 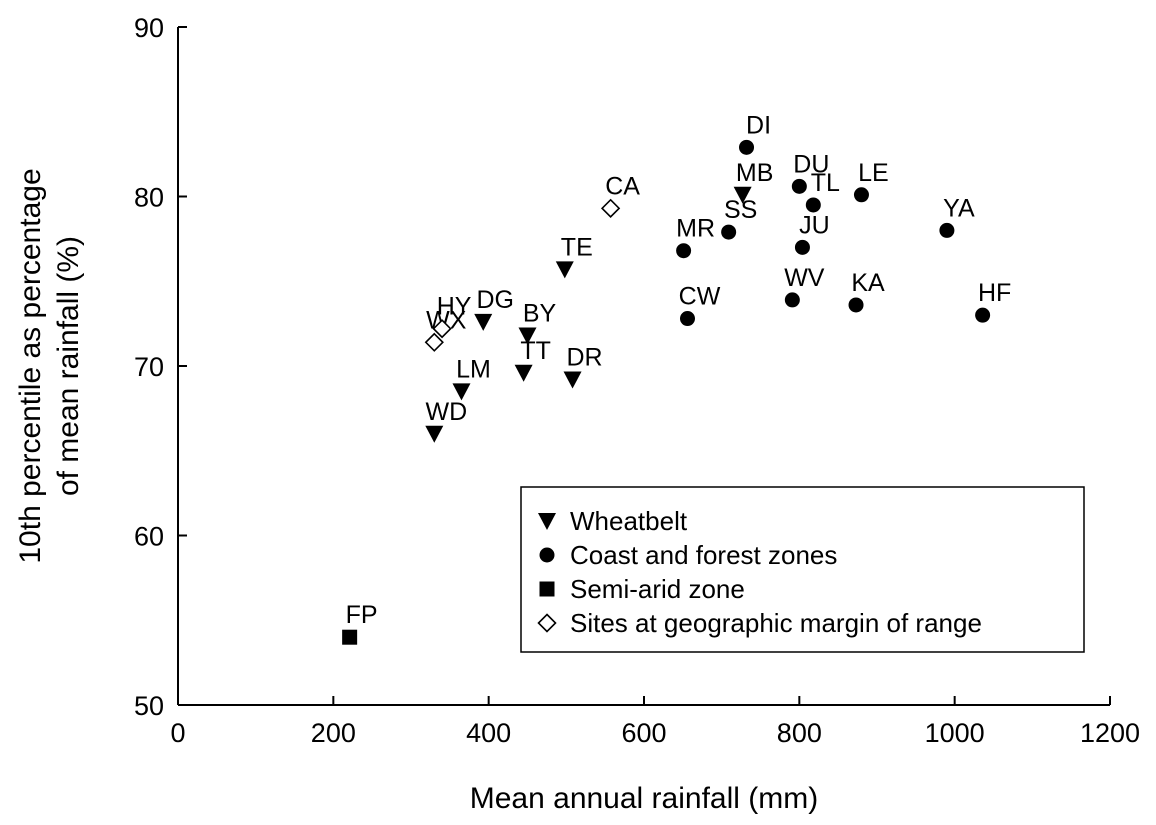 What do you see at coordinates (776, 623) in the screenshot?
I see `legend-label-4: Sites at geographic margin of range` at bounding box center [776, 623].